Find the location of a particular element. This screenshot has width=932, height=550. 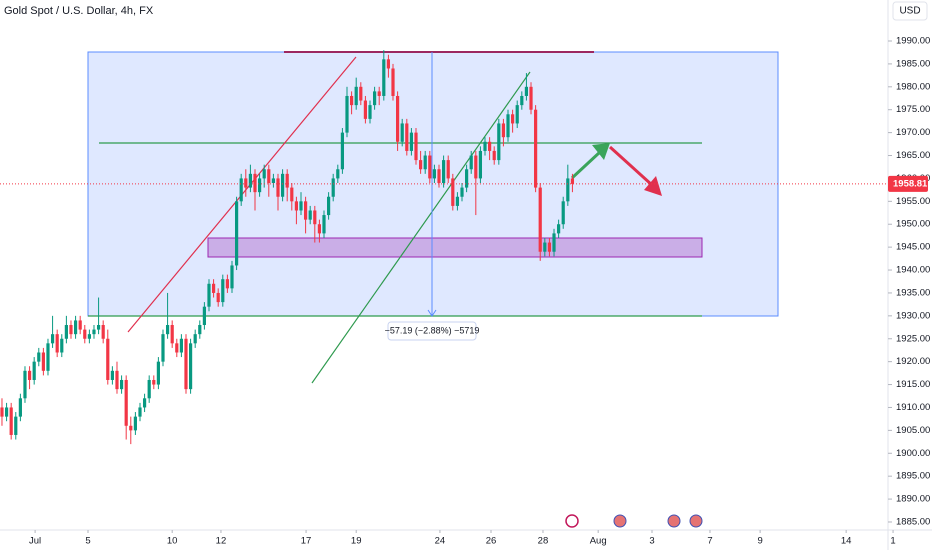

last-price-box is located at coordinates (908, 183).